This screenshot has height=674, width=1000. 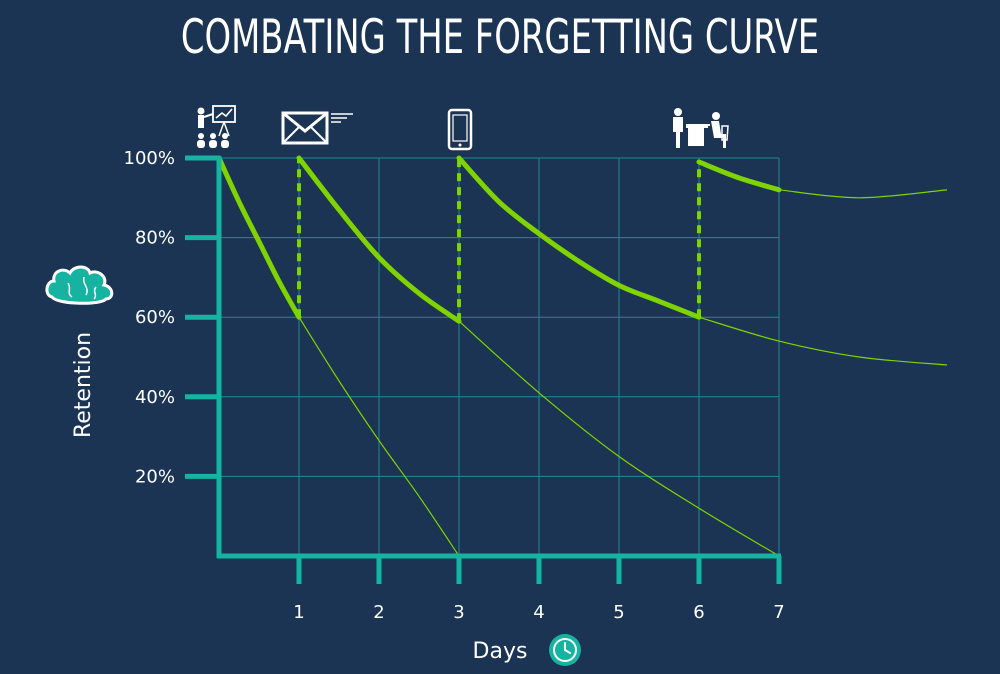 What do you see at coordinates (149, 158) in the screenshot?
I see `y-tick-label: 100%` at bounding box center [149, 158].